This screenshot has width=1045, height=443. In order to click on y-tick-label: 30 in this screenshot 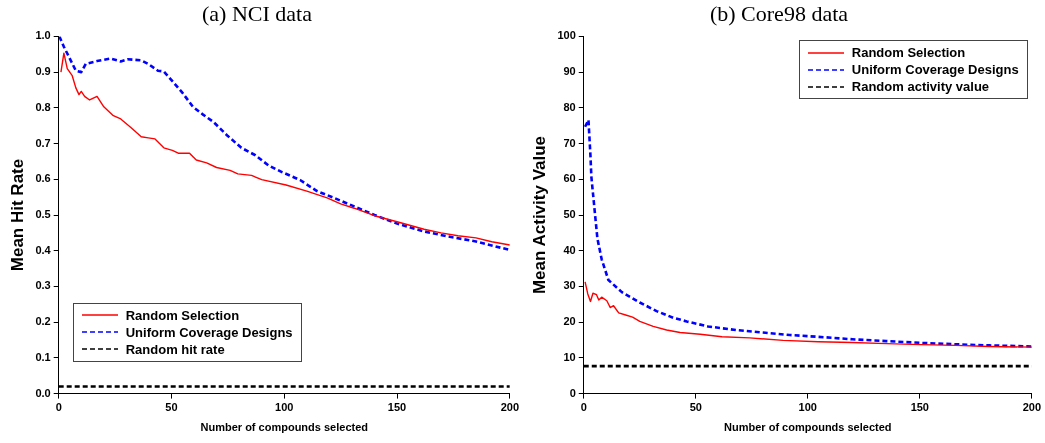, I will do `click(569, 285)`.